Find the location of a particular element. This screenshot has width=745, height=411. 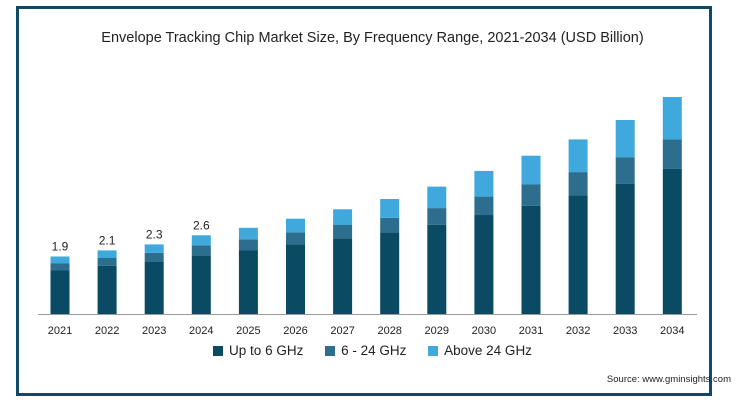

legend-item-up-to-6ghz: Up to 6 GHz is located at coordinates (258, 350).